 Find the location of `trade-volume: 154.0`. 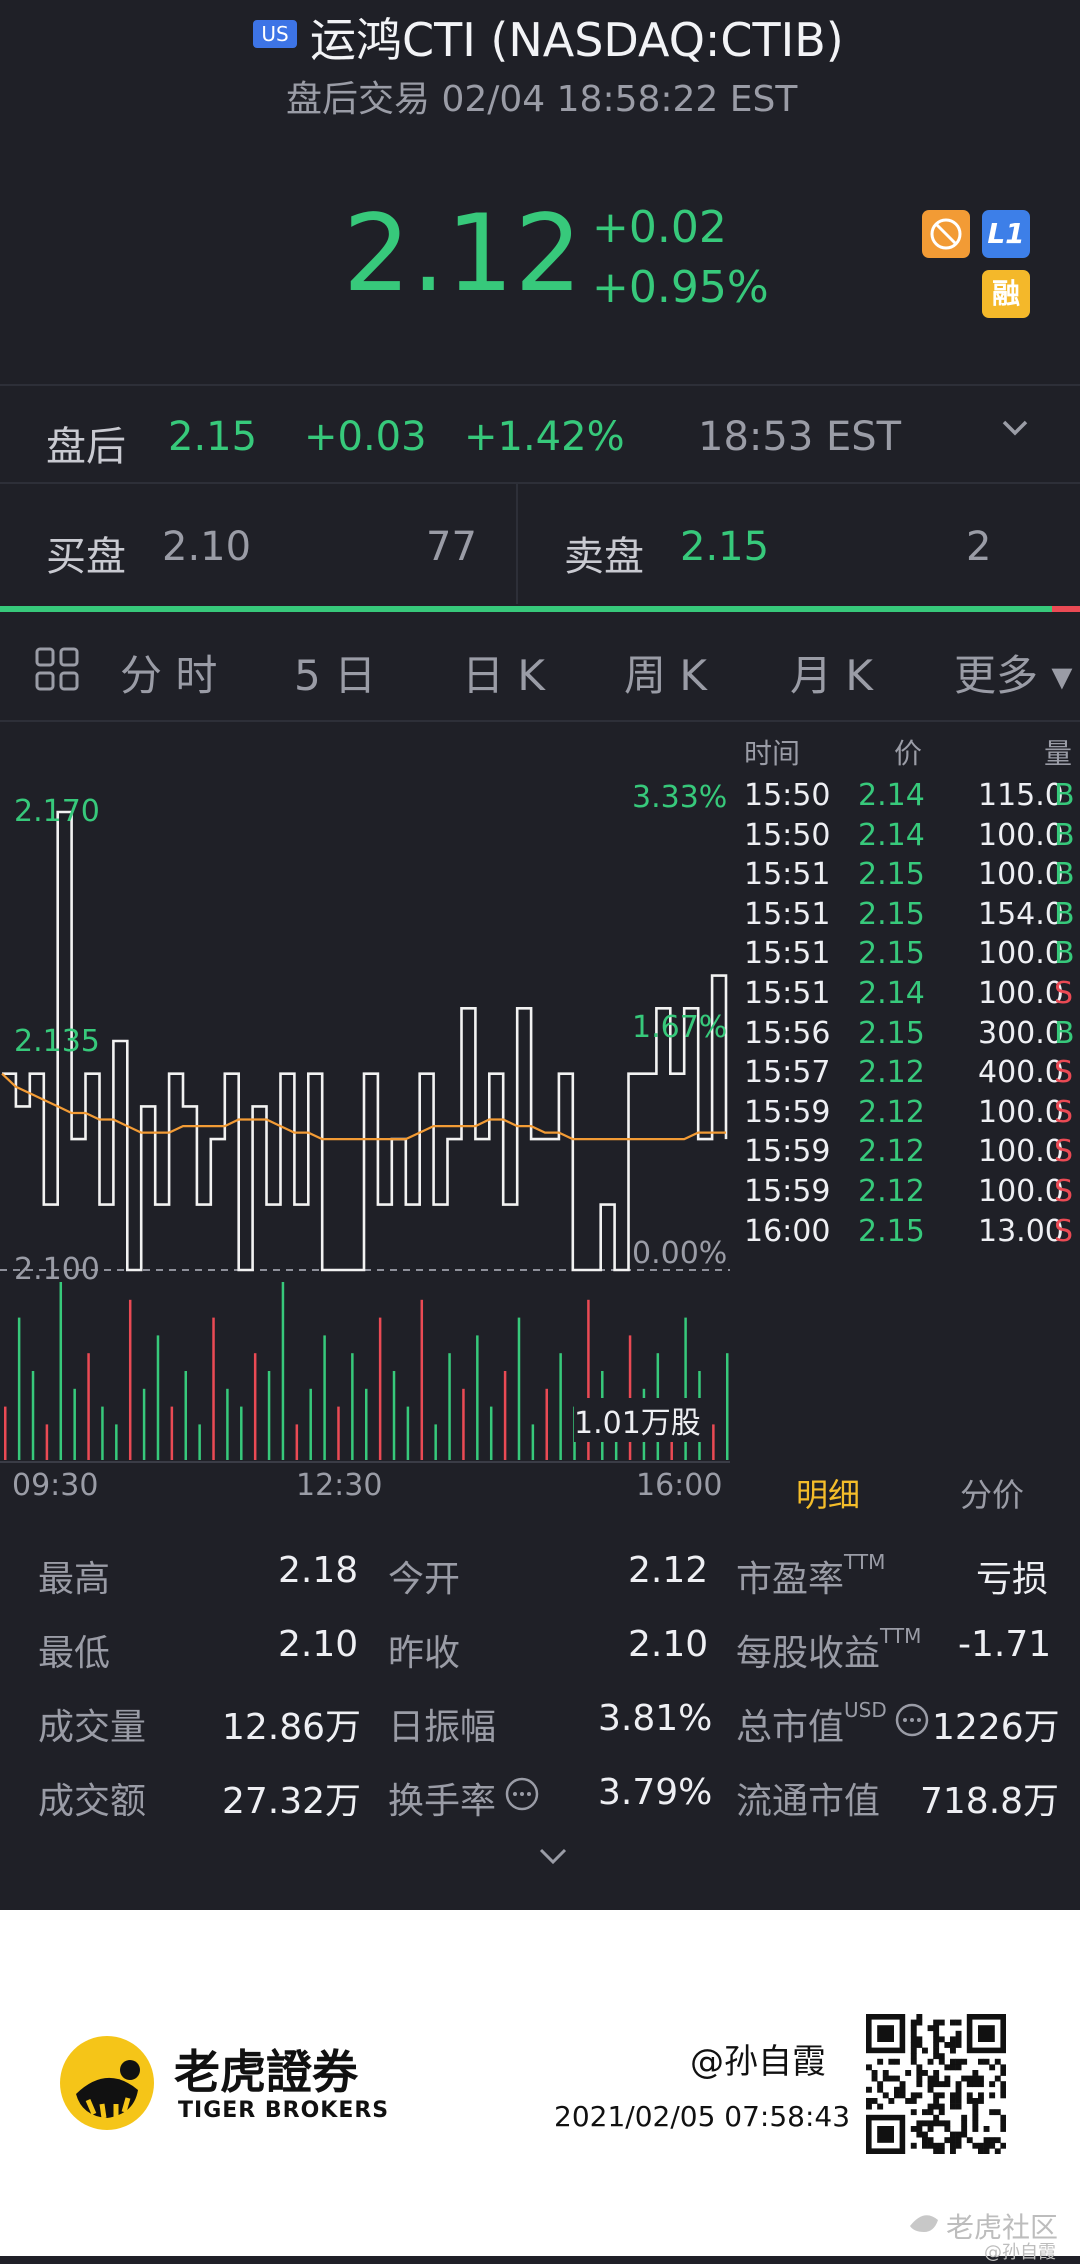

trade-volume: 154.0 is located at coordinates (1021, 914).